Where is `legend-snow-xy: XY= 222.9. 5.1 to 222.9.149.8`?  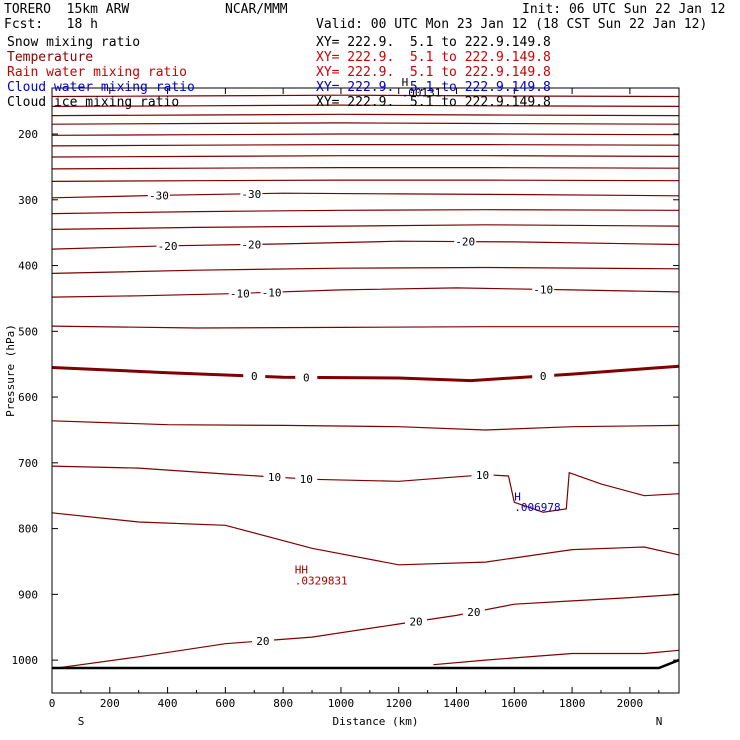
legend-snow-xy: XY= 222.9. 5.1 to 222.9.149.8 is located at coordinates (433, 42).